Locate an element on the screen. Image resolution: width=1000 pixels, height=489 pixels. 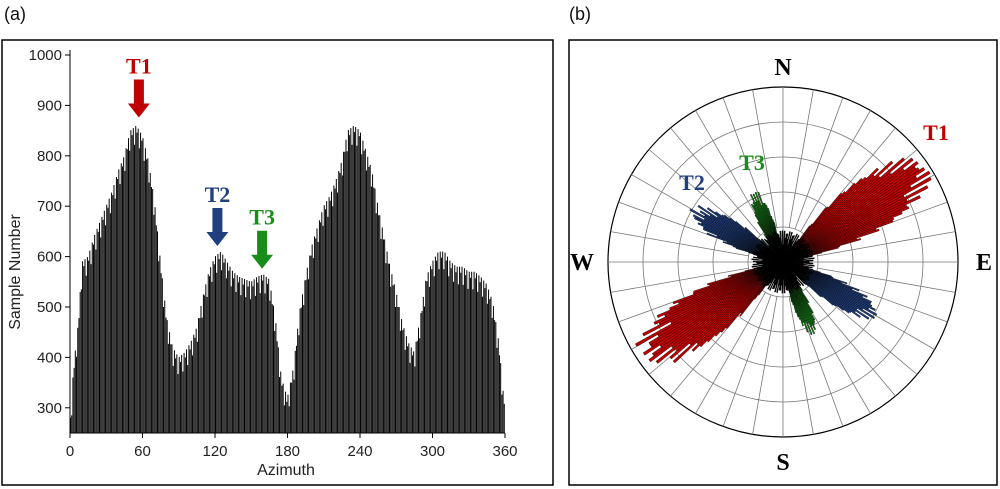
y-tick-label: 700 is located at coordinates (49, 206).